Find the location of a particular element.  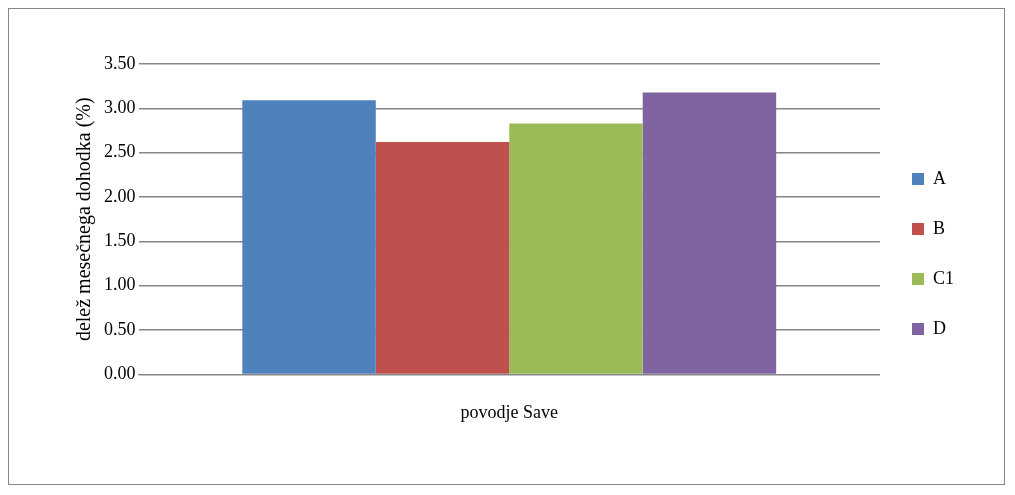

legend-label: A is located at coordinates (939, 177).